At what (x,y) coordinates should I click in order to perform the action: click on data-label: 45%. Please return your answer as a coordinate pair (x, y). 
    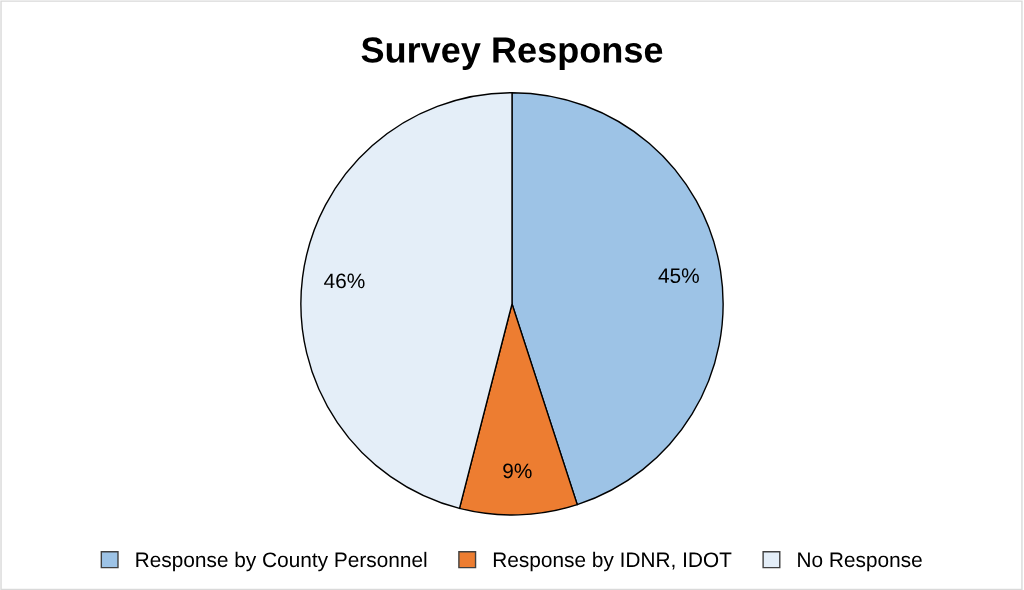
    Looking at the image, I should click on (678, 276).